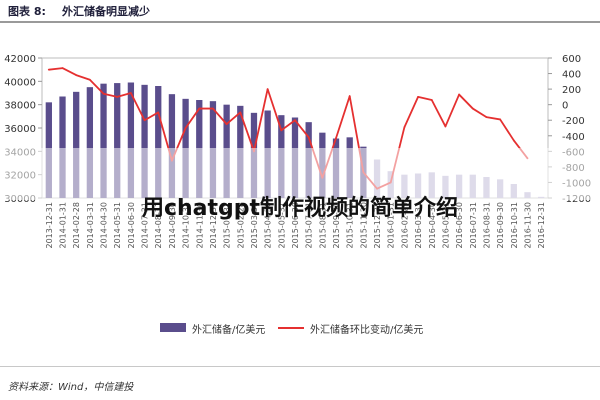  Describe the element at coordinates (571, 59) in the screenshot. I see `y-right-tick-label: 600` at that location.